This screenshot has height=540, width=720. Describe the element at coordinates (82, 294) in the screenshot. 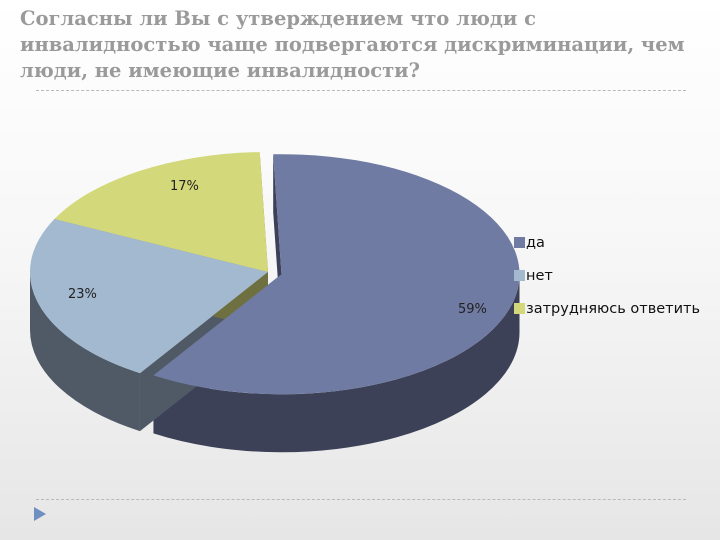

I see `data-label-2: 23%` at that location.